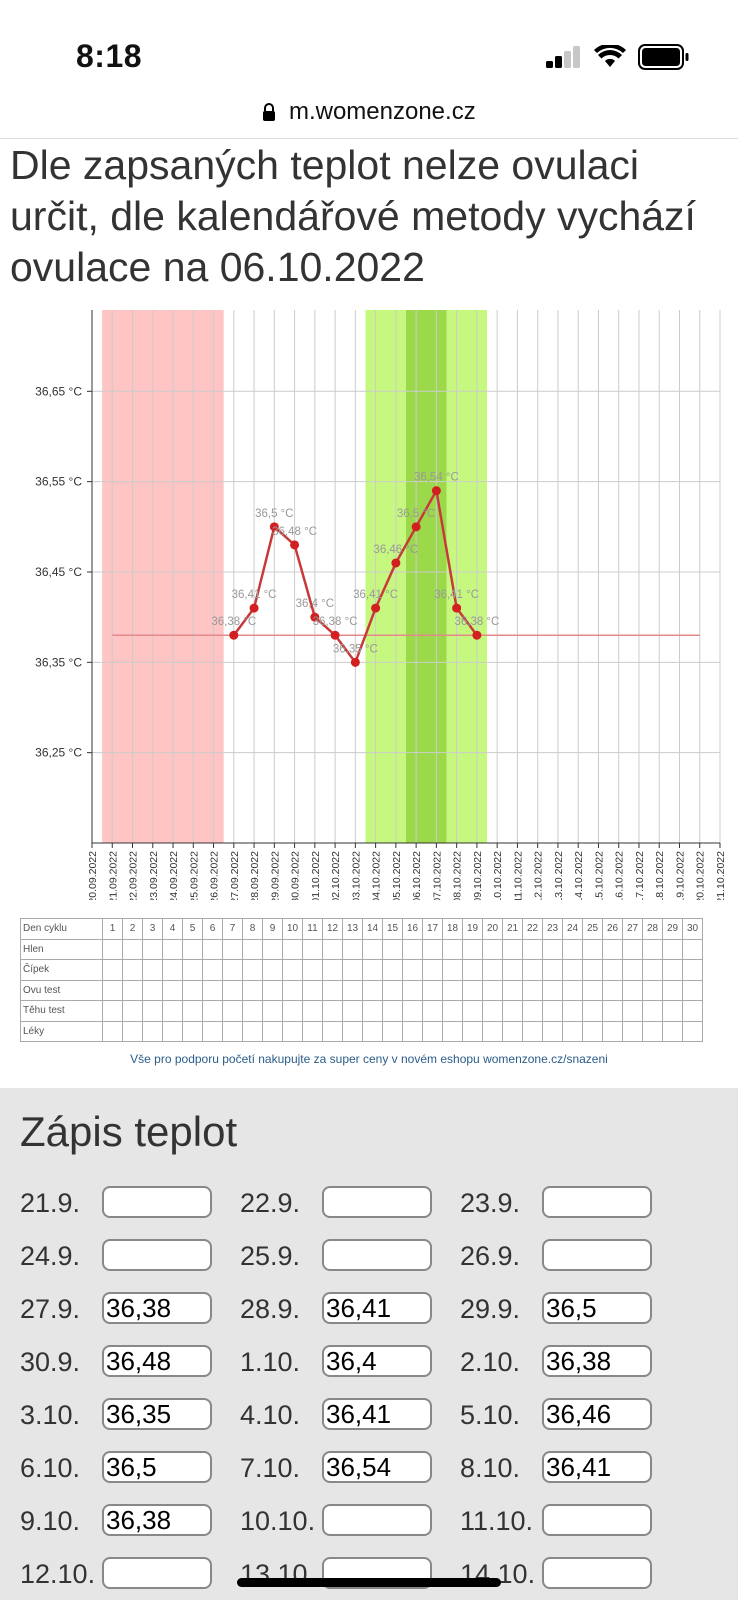  What do you see at coordinates (599, 875) in the screenshot?
I see `x-tick-label: 15.10.2022` at bounding box center [599, 875].